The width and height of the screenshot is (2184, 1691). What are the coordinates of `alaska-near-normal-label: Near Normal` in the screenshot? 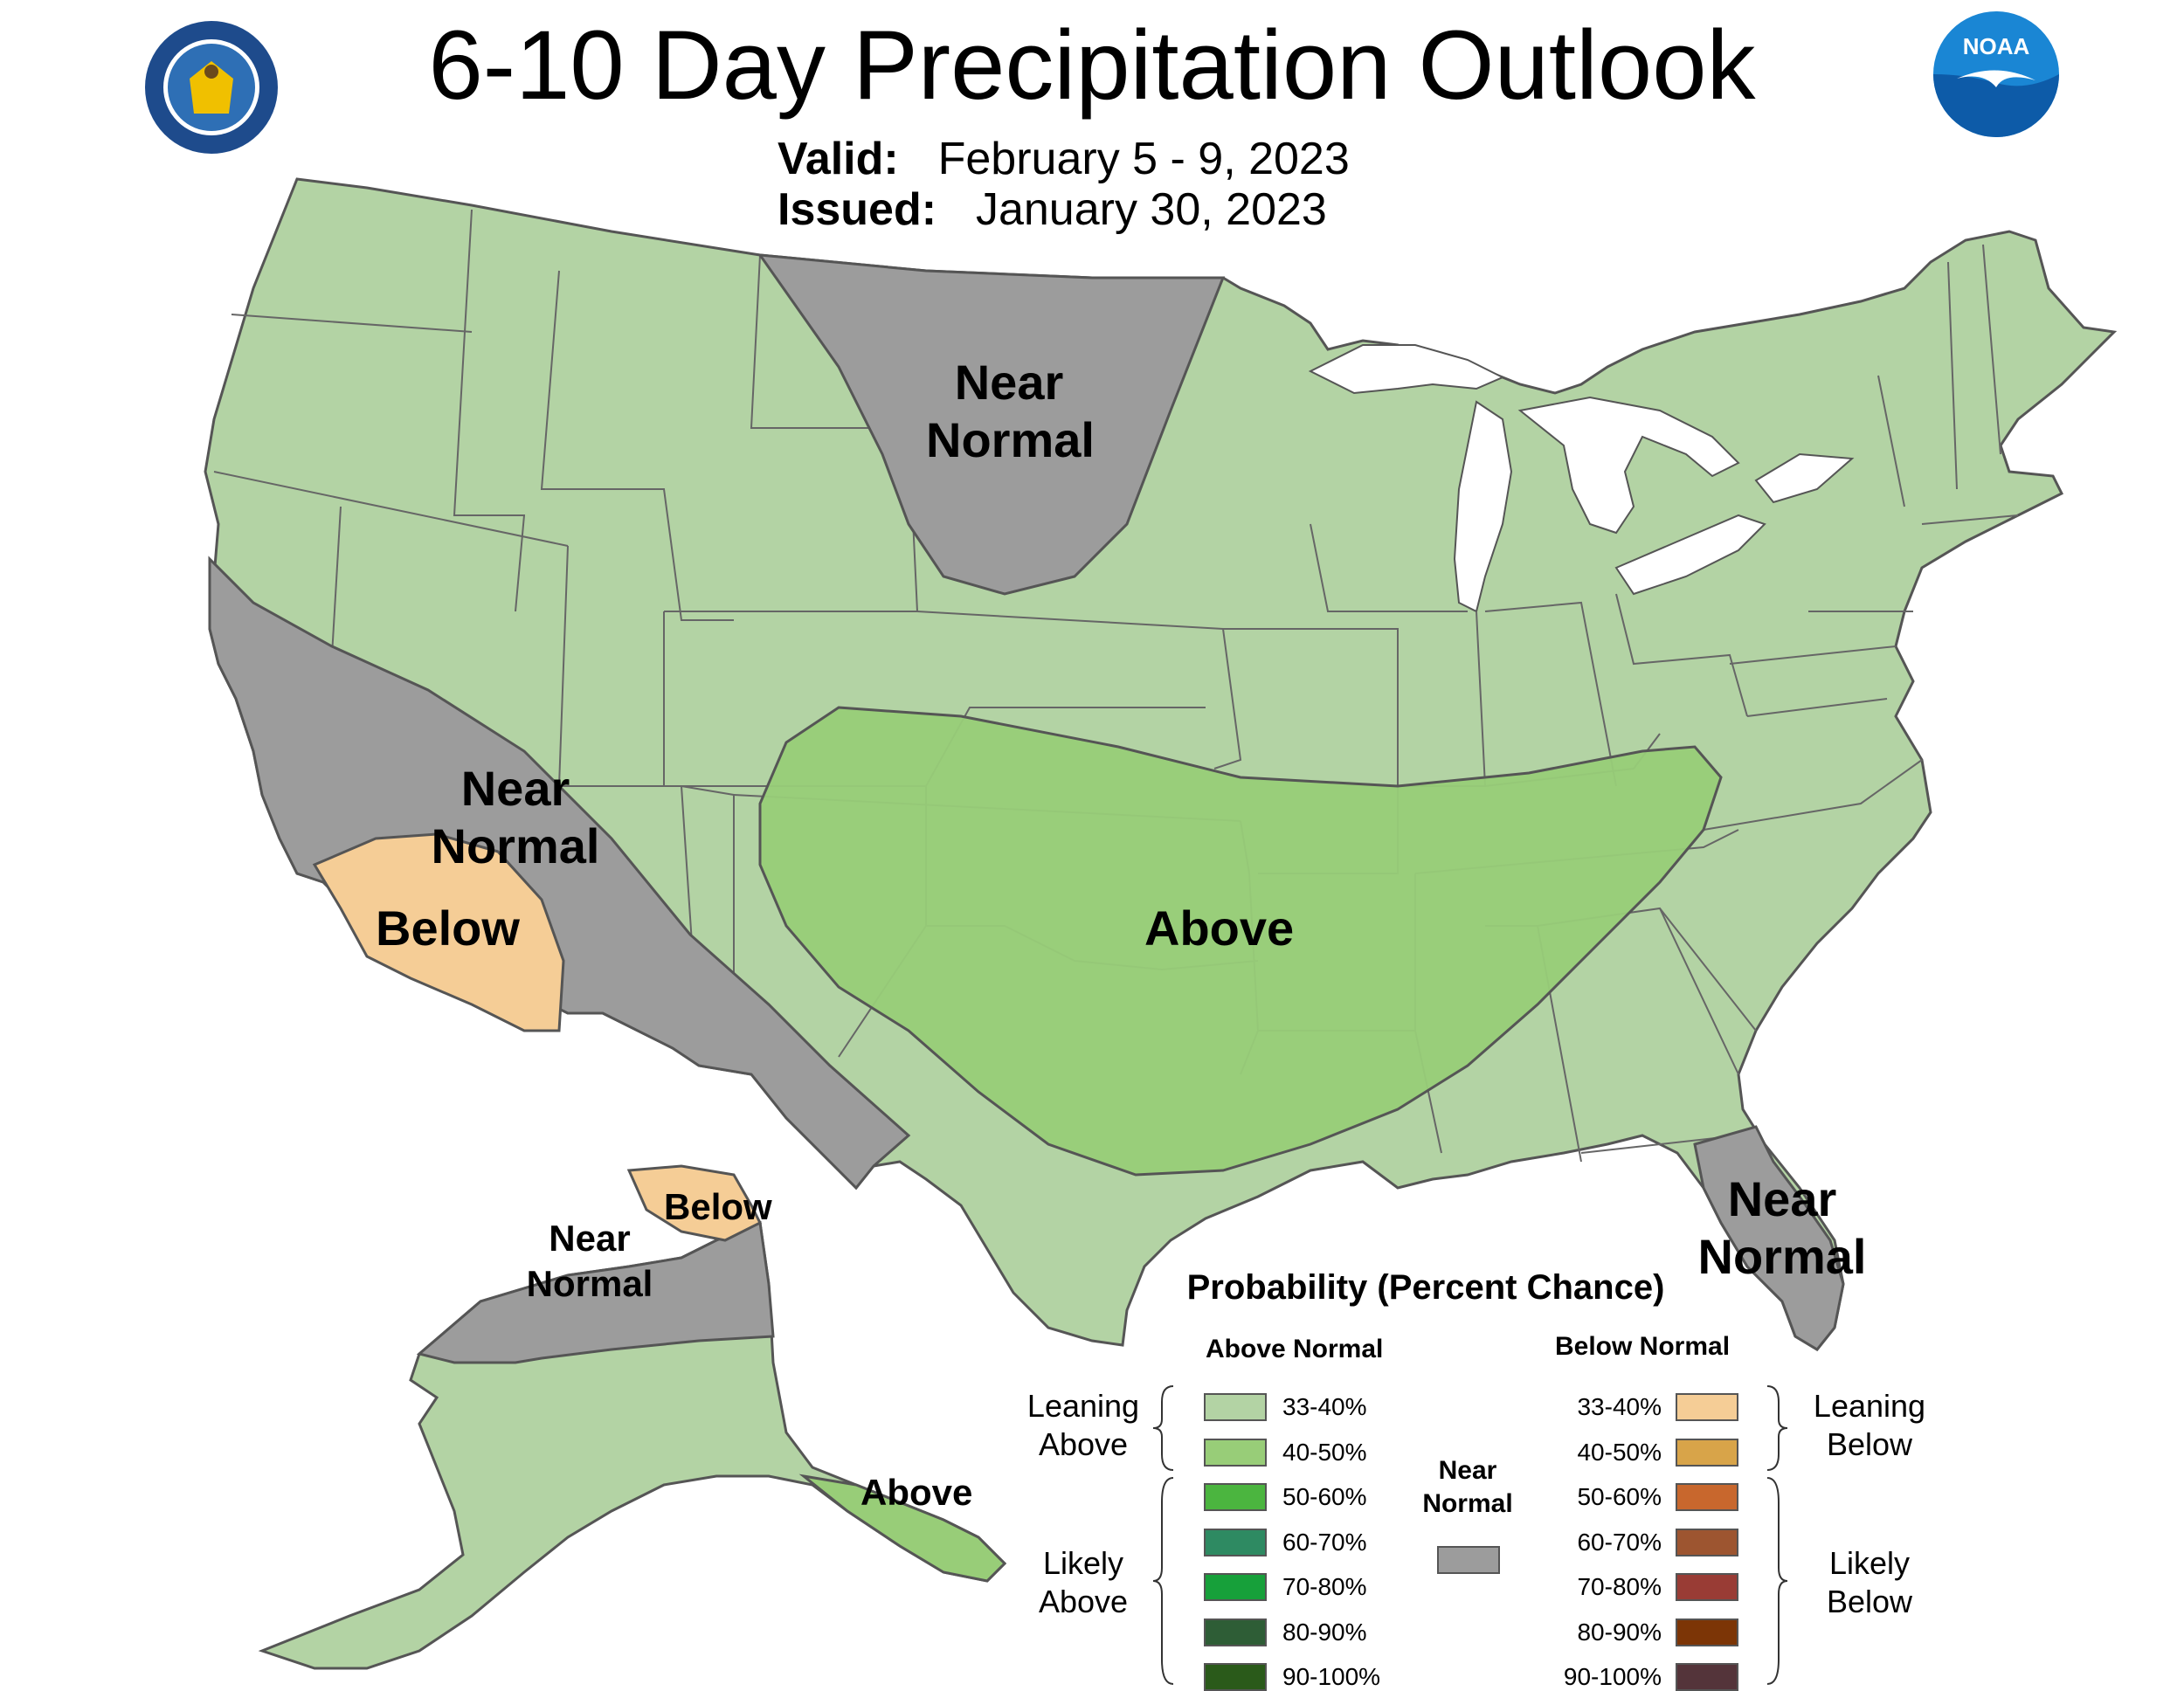 It's located at (590, 1261).